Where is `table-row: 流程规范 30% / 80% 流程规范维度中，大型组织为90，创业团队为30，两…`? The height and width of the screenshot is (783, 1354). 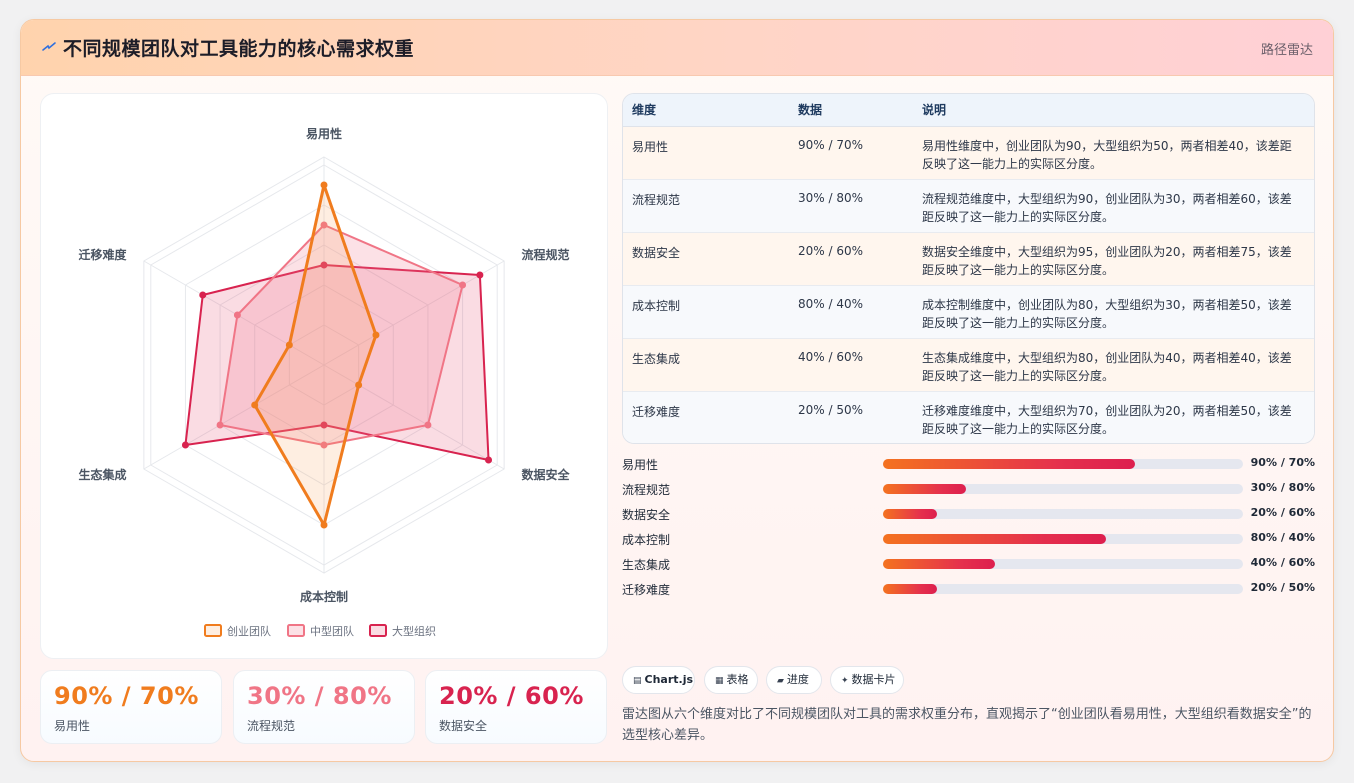 table-row: 流程规范 30% / 80% 流程规范维度中，大型组织为90，创业团队为30，两… is located at coordinates (968, 206).